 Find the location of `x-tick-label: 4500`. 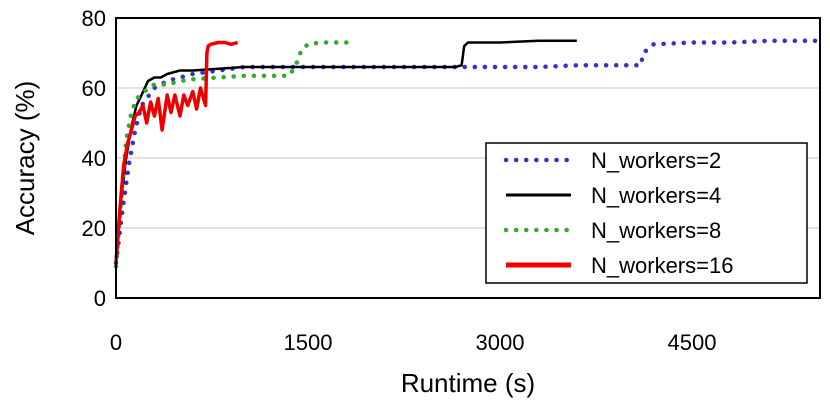

x-tick-label: 4500 is located at coordinates (692, 342).